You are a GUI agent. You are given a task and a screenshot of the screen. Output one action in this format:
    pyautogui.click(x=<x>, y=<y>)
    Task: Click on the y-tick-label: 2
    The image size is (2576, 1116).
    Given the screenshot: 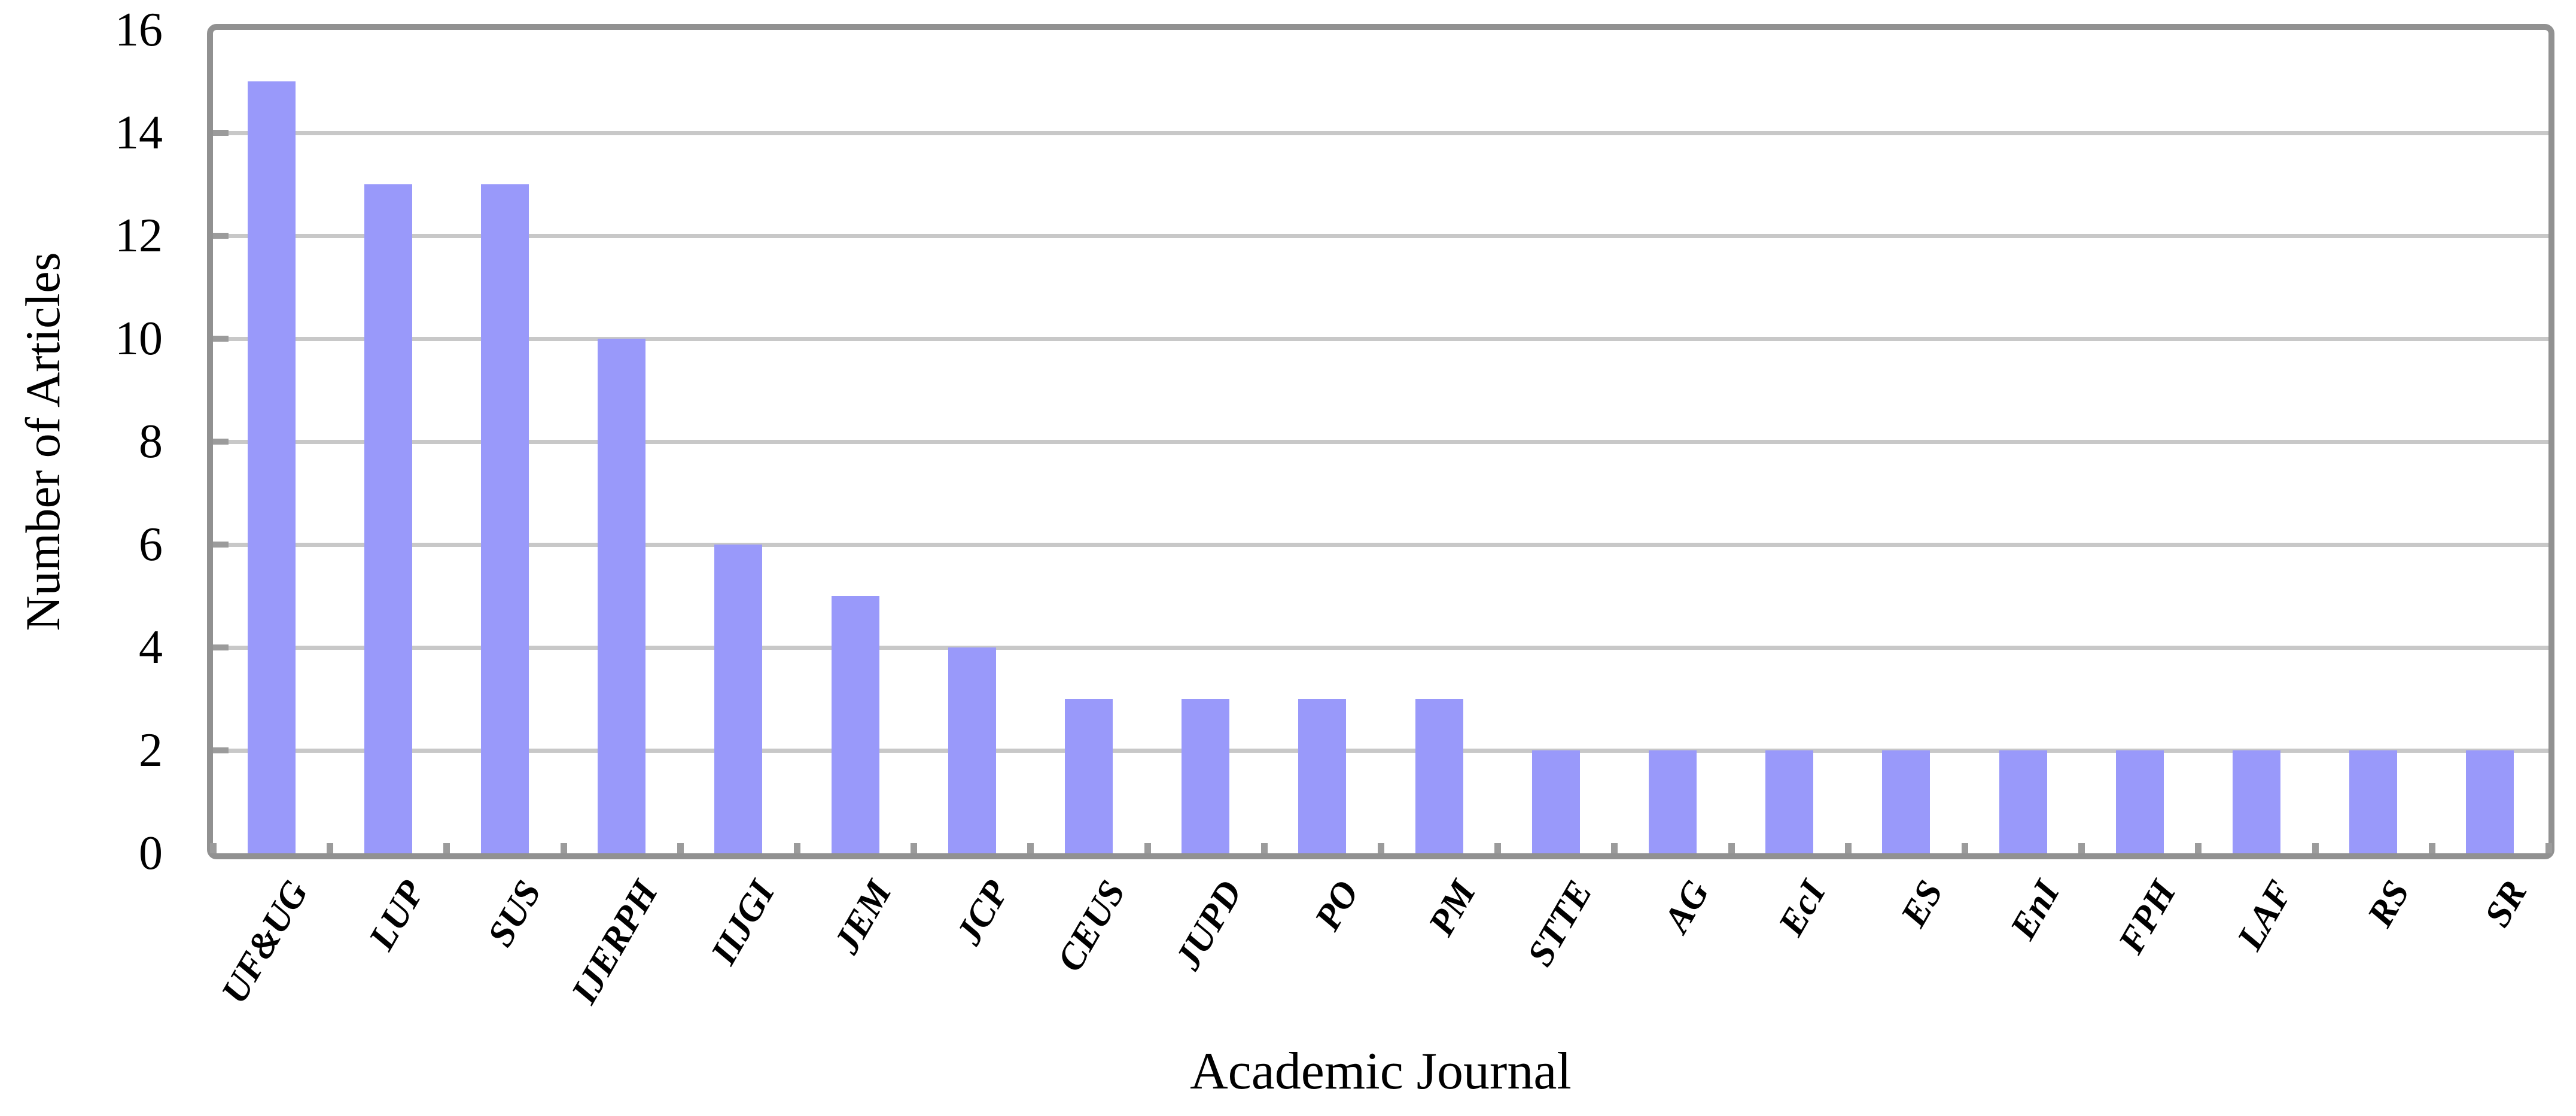 What is the action you would take?
    pyautogui.click(x=151, y=751)
    